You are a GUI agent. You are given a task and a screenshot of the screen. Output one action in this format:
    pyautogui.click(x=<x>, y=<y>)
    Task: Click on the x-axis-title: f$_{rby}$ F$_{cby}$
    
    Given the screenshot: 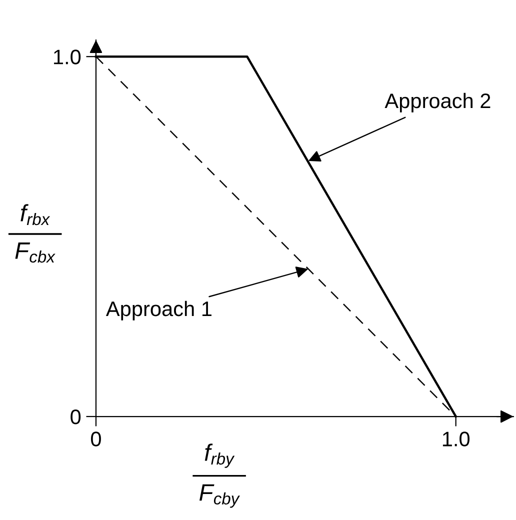 What is the action you would take?
    pyautogui.click(x=219, y=476)
    